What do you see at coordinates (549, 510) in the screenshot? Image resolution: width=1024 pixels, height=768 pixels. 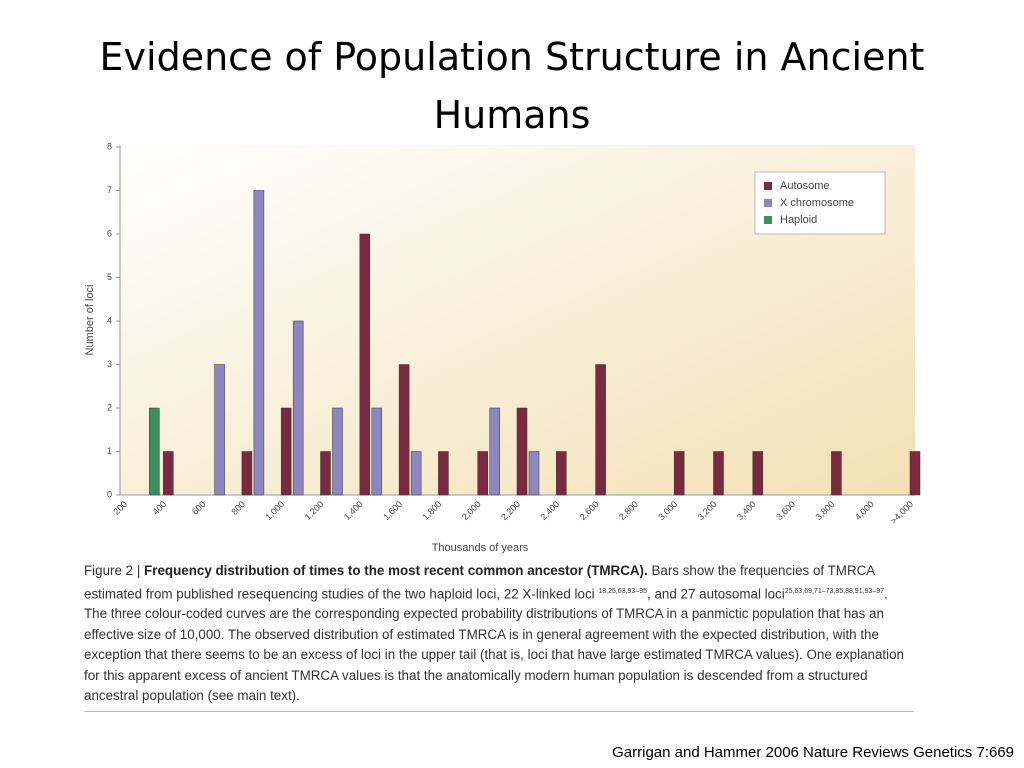 I see `x-tick-label: 2,400` at bounding box center [549, 510].